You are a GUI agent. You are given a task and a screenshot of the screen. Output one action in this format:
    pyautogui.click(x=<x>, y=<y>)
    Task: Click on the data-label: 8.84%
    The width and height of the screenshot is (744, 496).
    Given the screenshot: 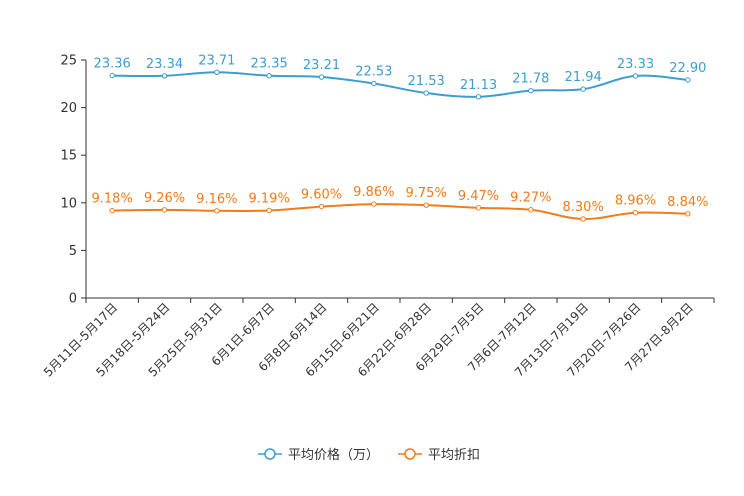 What is the action you would take?
    pyautogui.click(x=687, y=202)
    